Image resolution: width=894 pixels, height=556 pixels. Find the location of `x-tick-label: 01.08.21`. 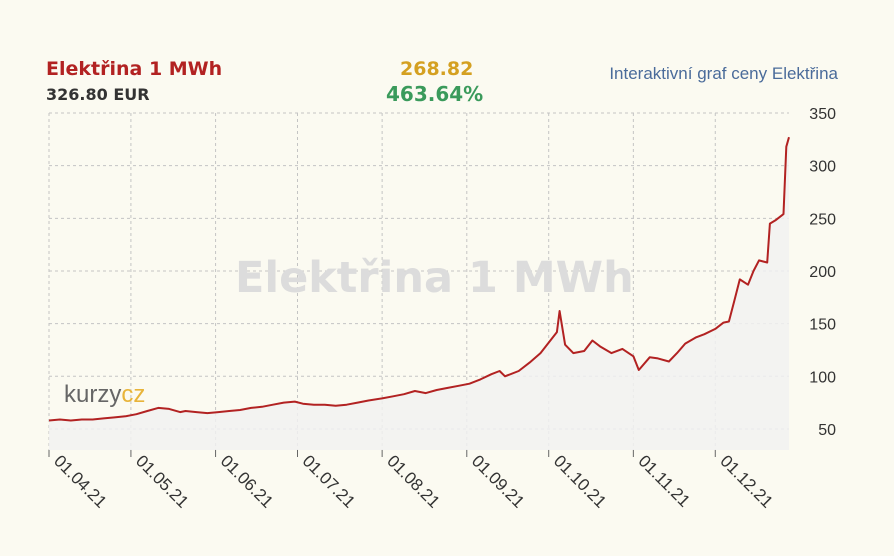

x-tick-label: 01.08.21 is located at coordinates (413, 481).